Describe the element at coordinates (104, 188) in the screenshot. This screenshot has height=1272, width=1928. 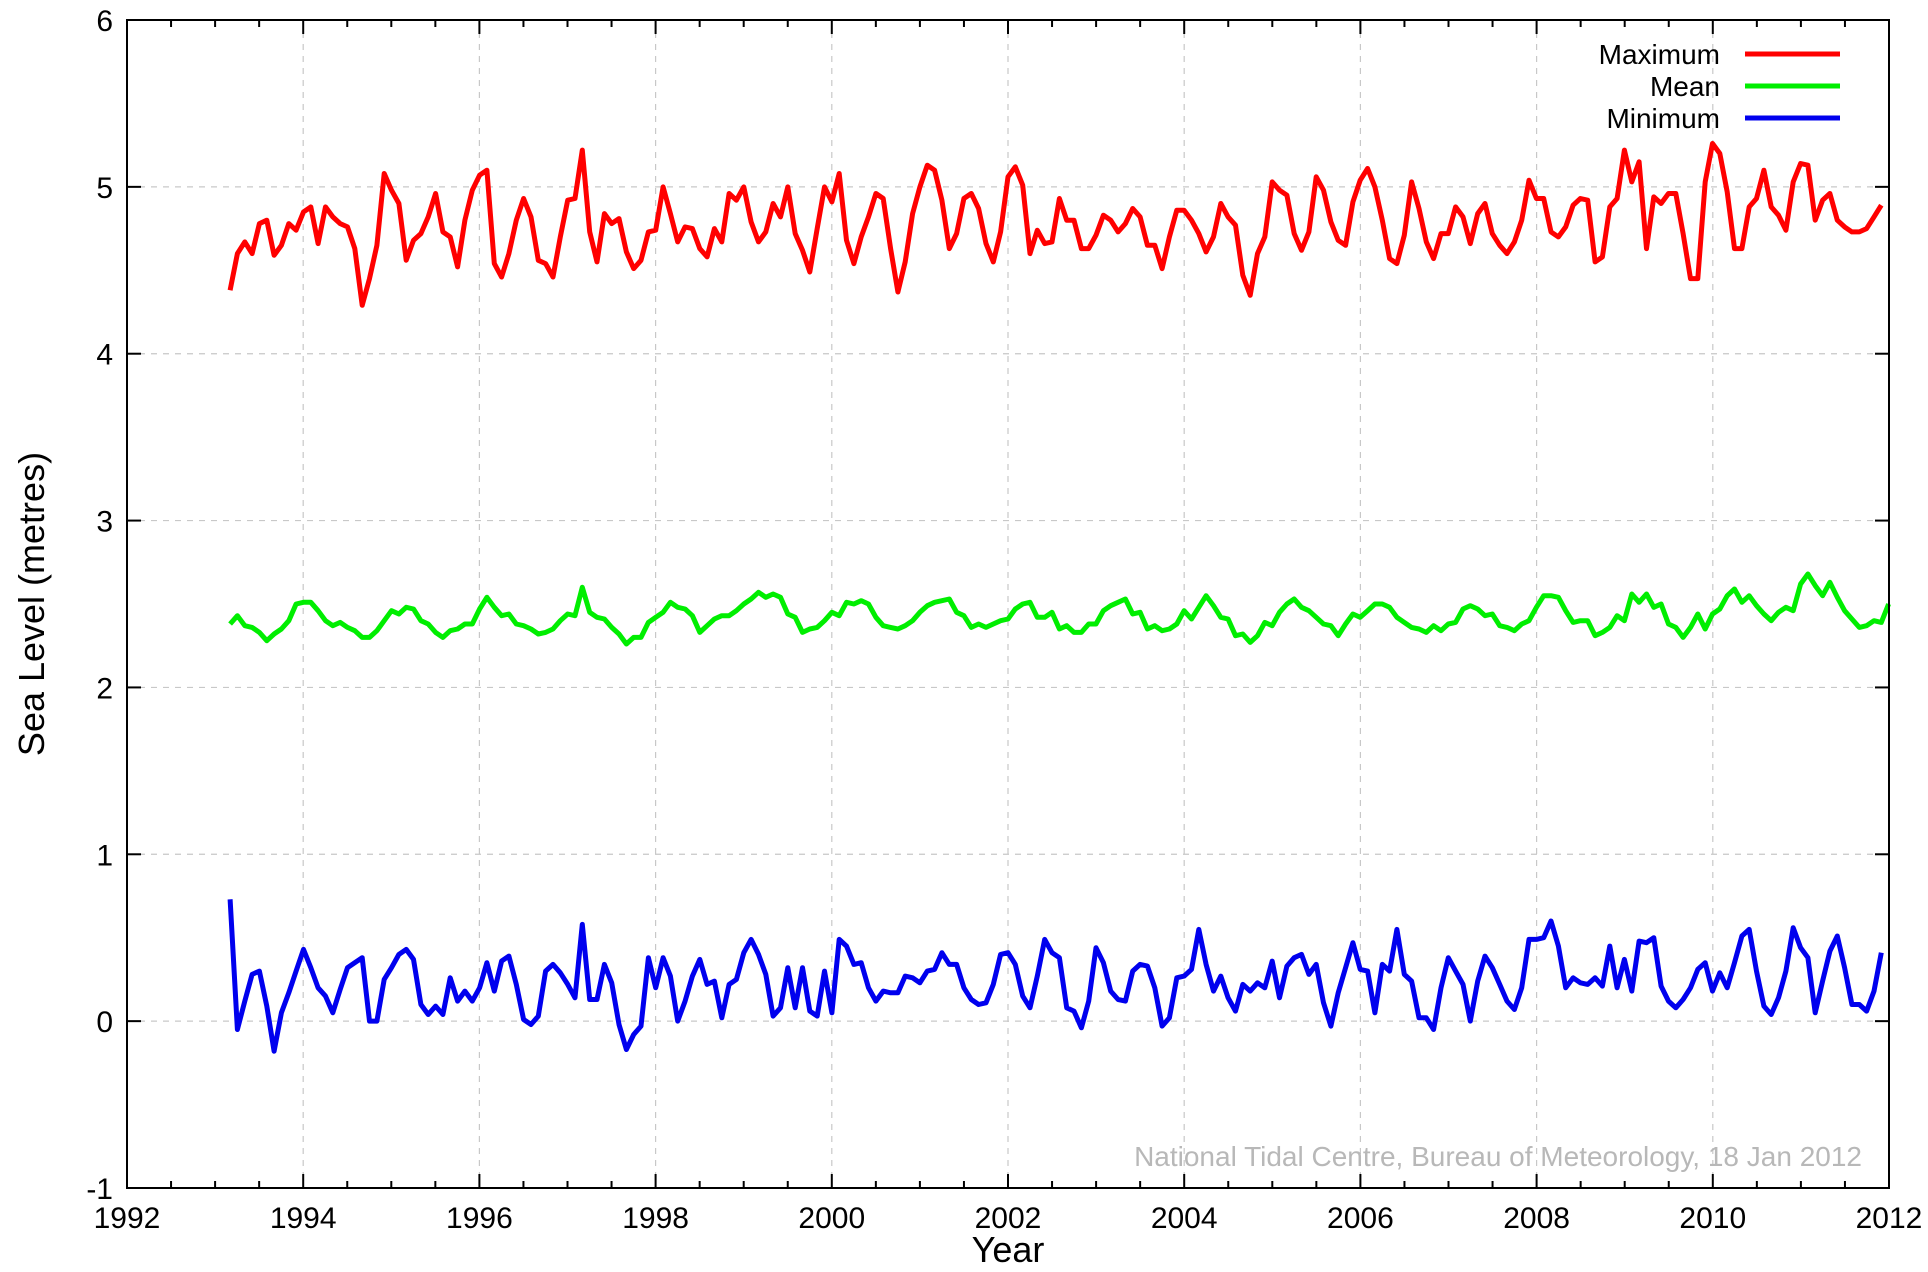
I see `y-tick-label: 5` at that location.